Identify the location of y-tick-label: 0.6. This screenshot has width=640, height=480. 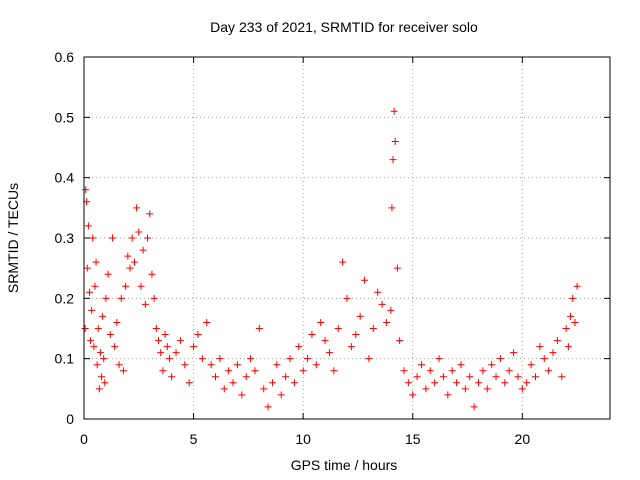
(65, 57).